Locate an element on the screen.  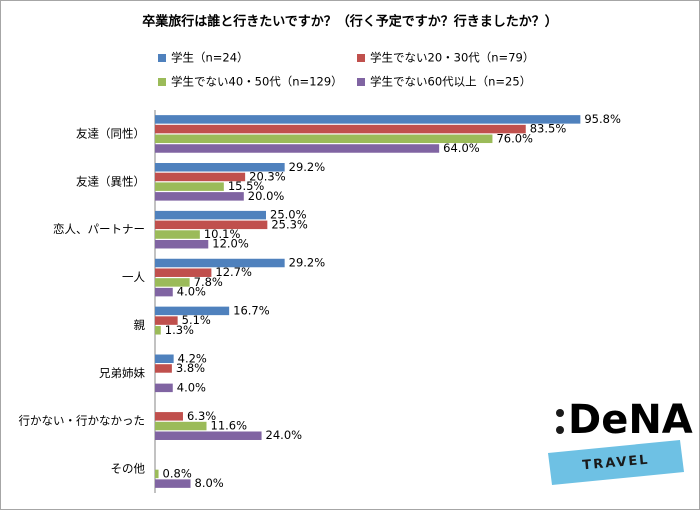
chart-title: 卒業旅行は誰と行きたいですか？（行く予定ですか？行きましたか？） is located at coordinates (350, 22).